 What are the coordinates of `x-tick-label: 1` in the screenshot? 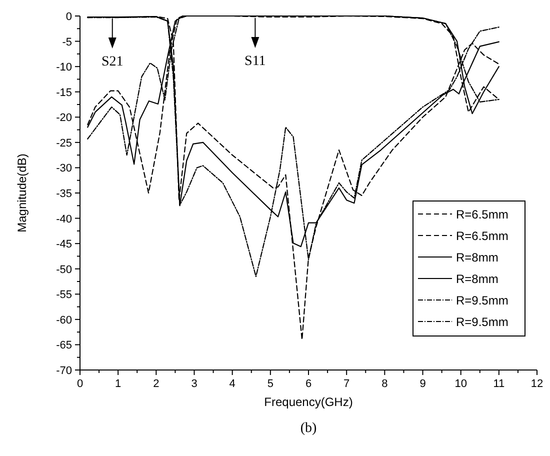 It's located at (118, 384).